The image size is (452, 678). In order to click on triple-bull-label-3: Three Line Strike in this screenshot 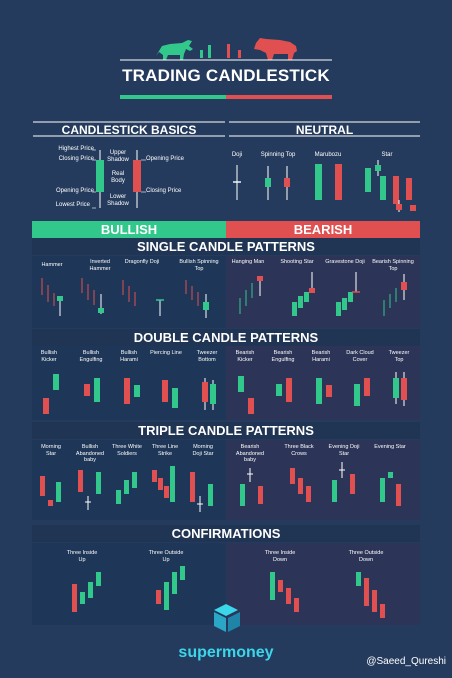, I will do `click(165, 450)`.